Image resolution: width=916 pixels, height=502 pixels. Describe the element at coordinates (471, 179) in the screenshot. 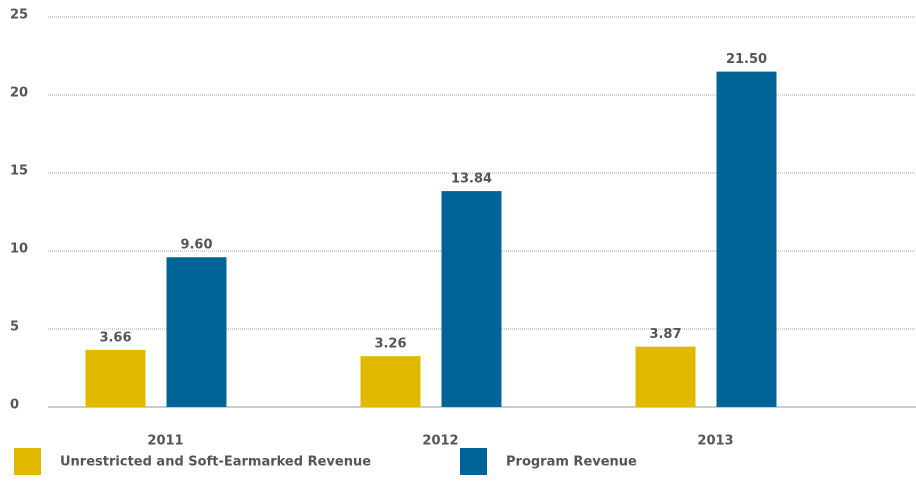

I see `value-label: 13.84` at that location.